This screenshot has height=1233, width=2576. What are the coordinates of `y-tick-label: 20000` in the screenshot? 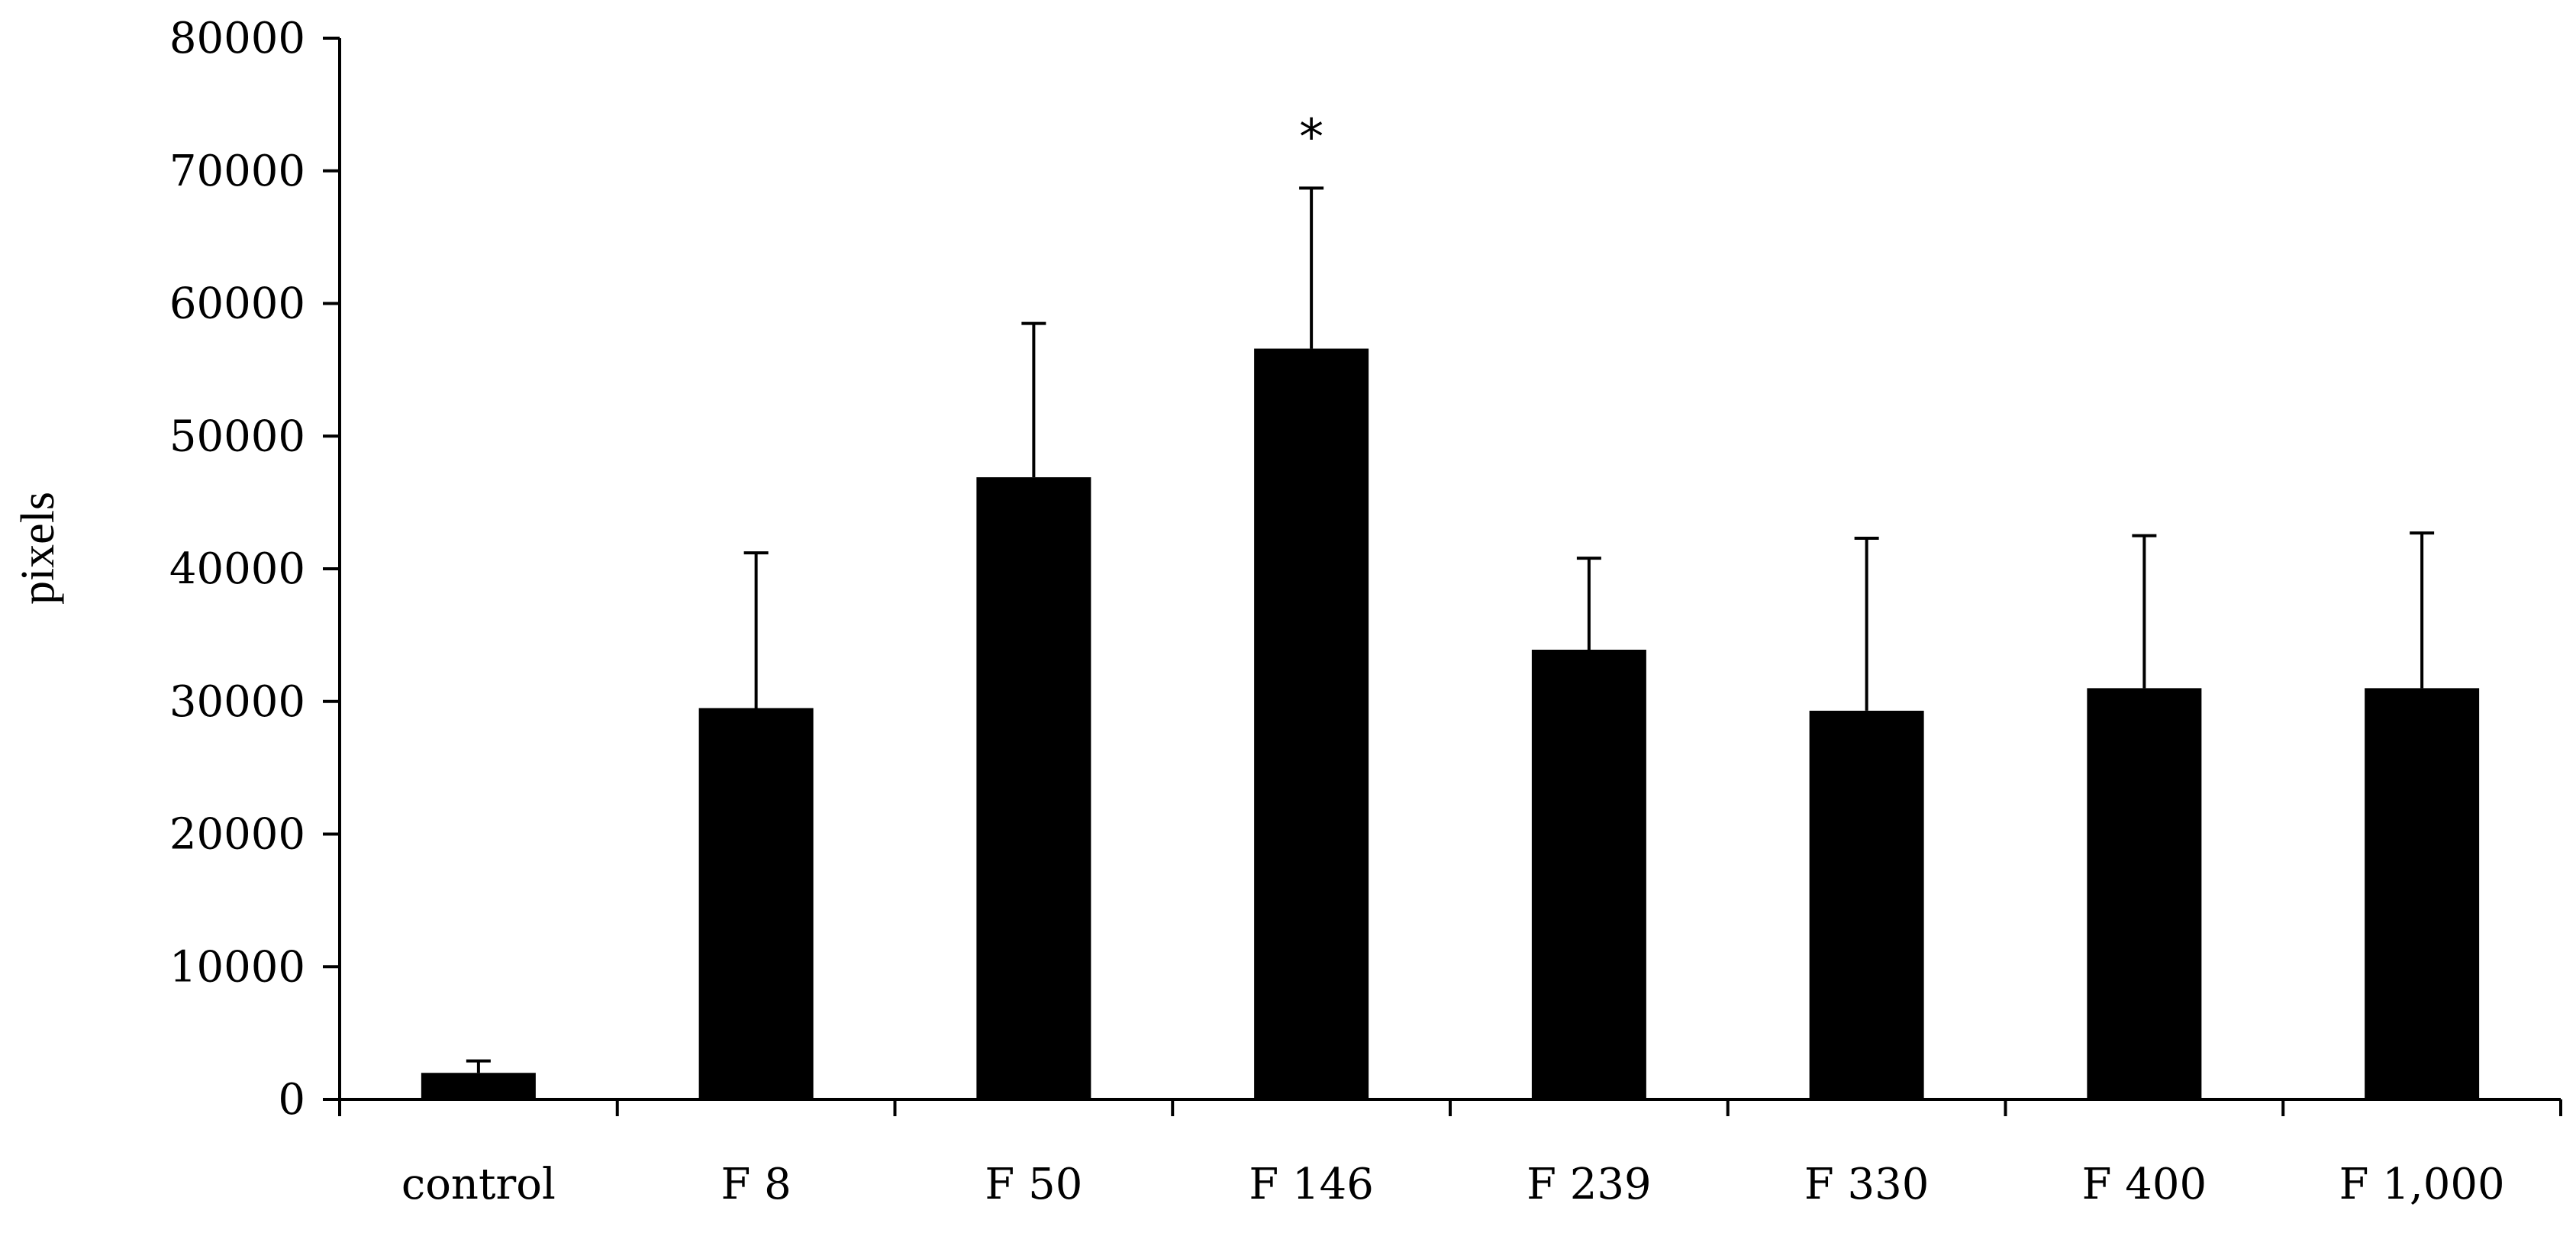 It's located at (237, 835).